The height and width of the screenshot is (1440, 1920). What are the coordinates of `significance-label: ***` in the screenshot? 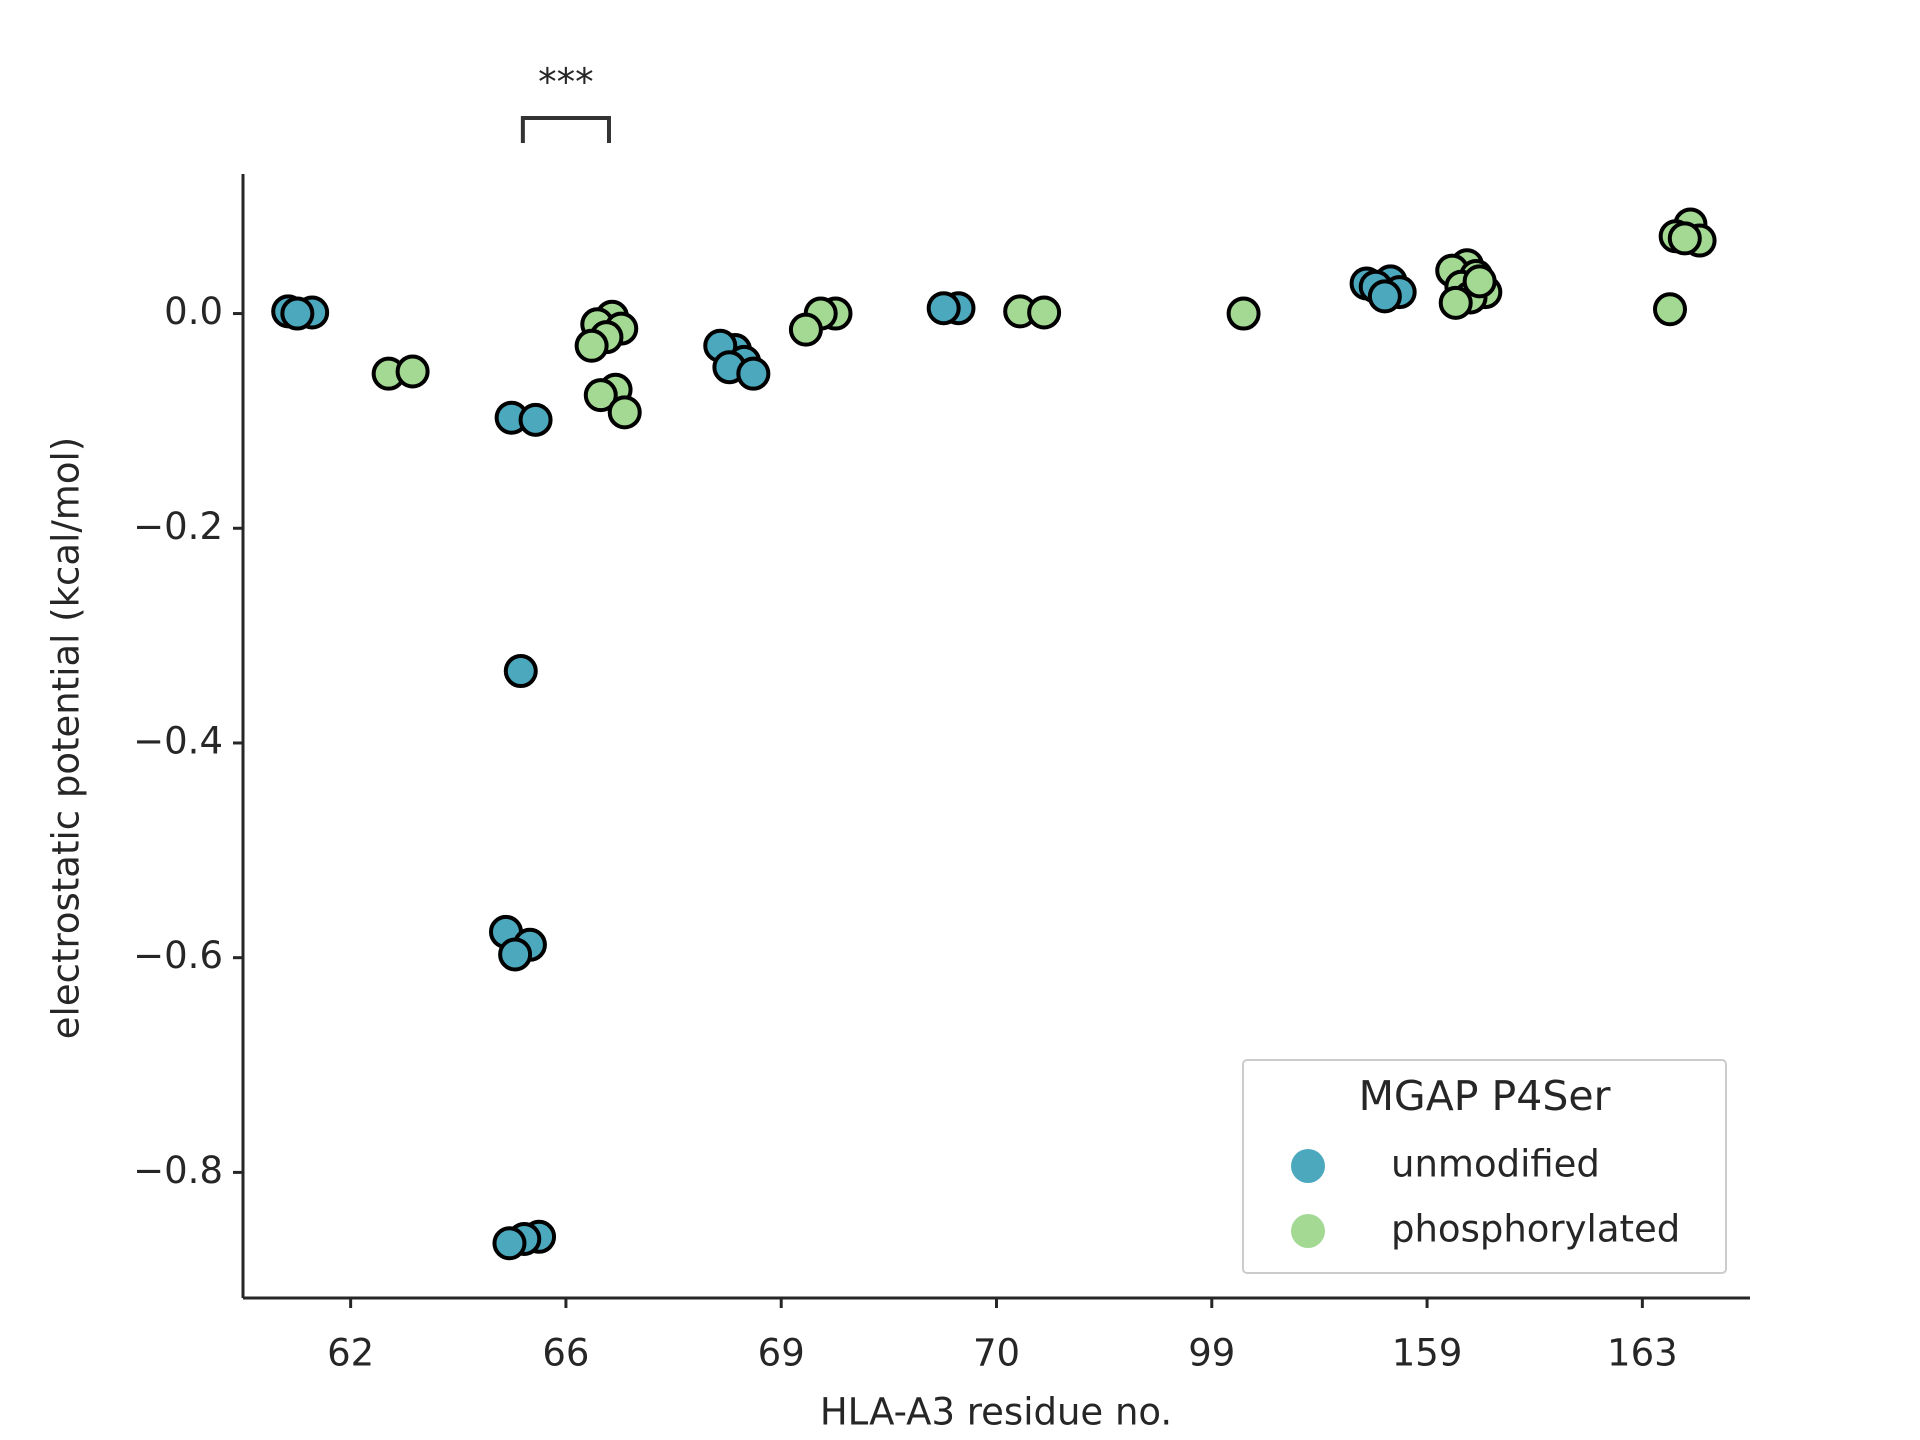 It's located at (566, 82).